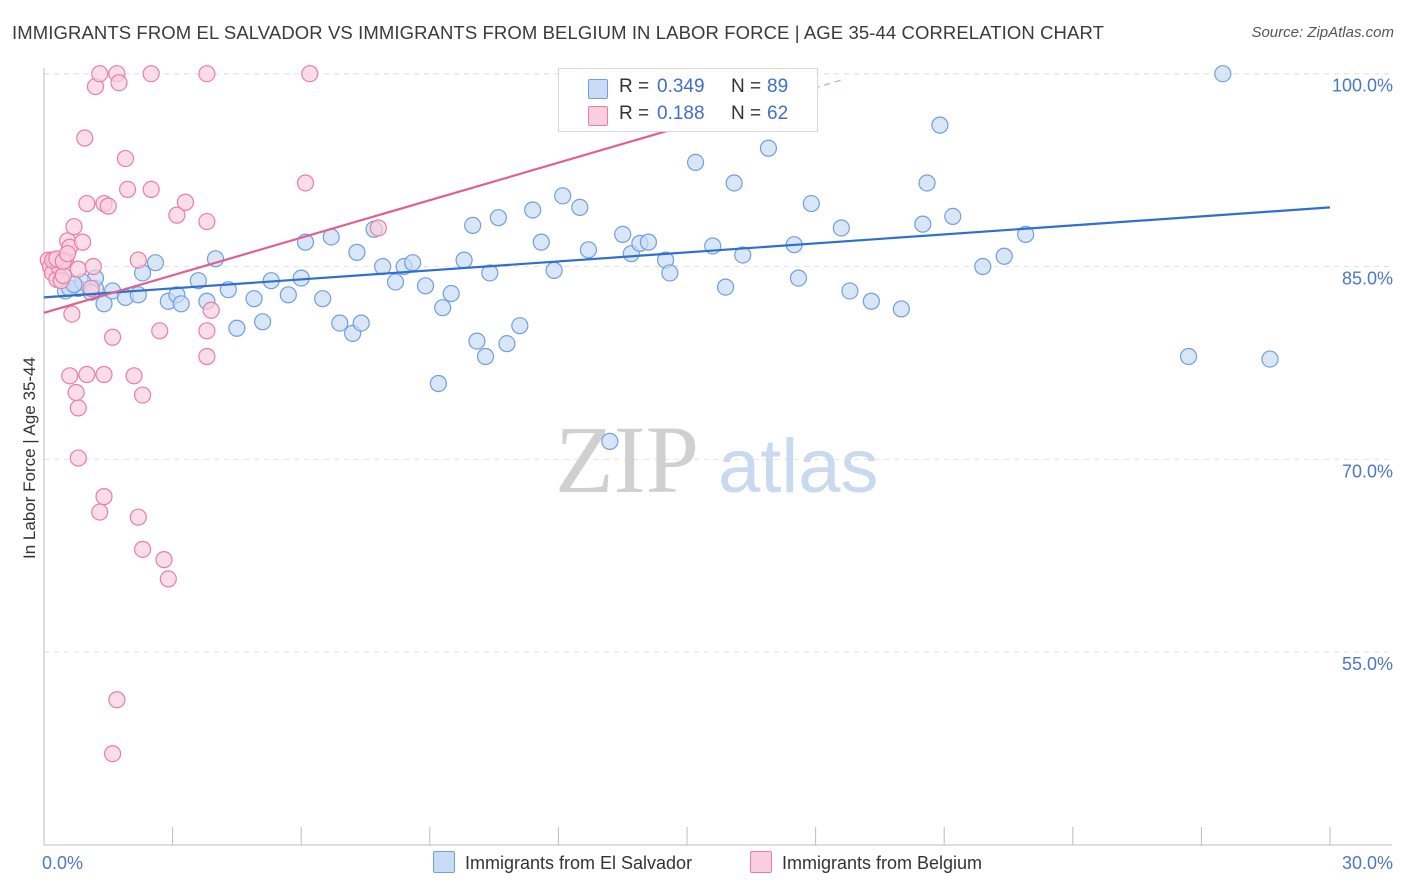  What do you see at coordinates (746, 113) in the screenshot?
I see `legend-n-label: N =` at bounding box center [746, 113].